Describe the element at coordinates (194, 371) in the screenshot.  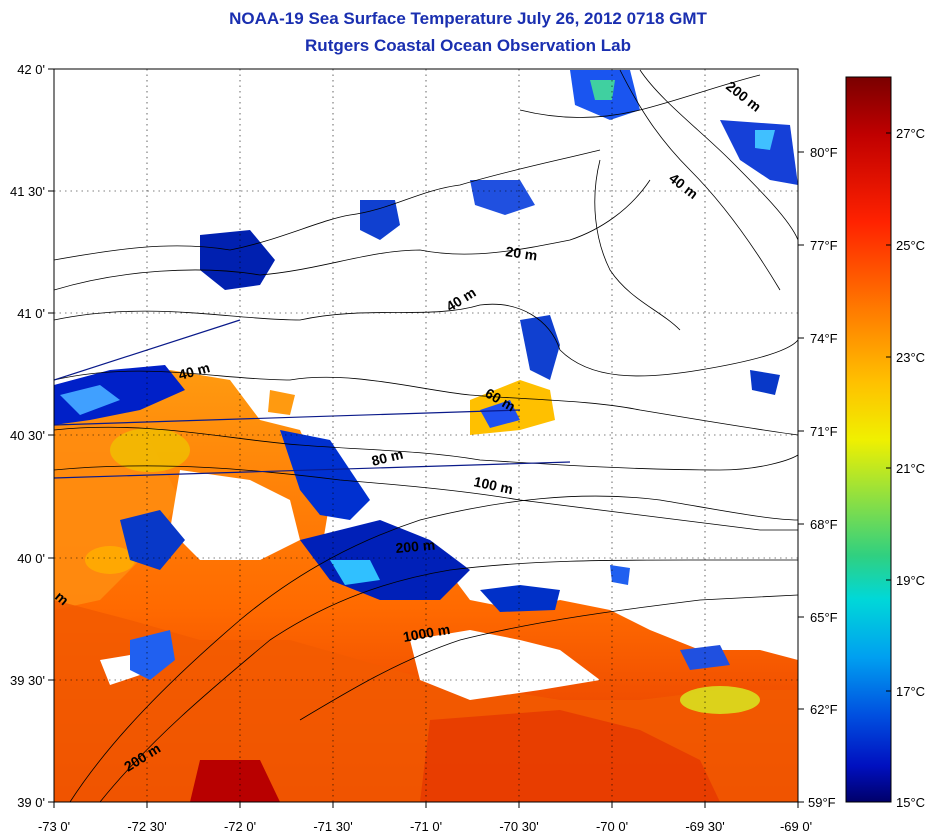
I see `contour-label: 40 m` at that location.